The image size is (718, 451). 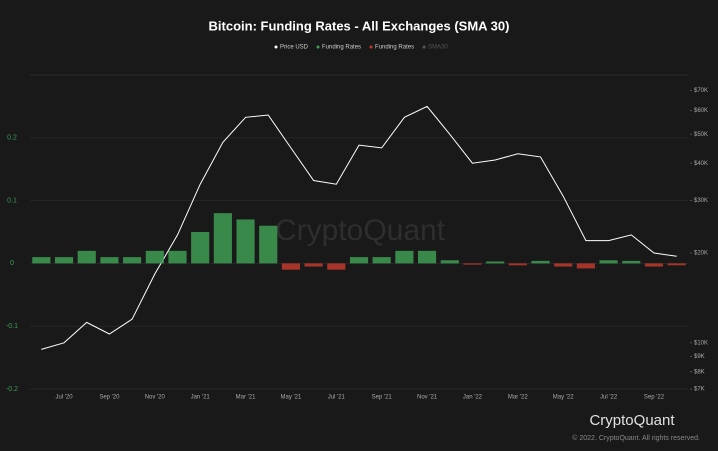 What do you see at coordinates (291, 398) in the screenshot?
I see `x-tick-label: May '21` at bounding box center [291, 398].